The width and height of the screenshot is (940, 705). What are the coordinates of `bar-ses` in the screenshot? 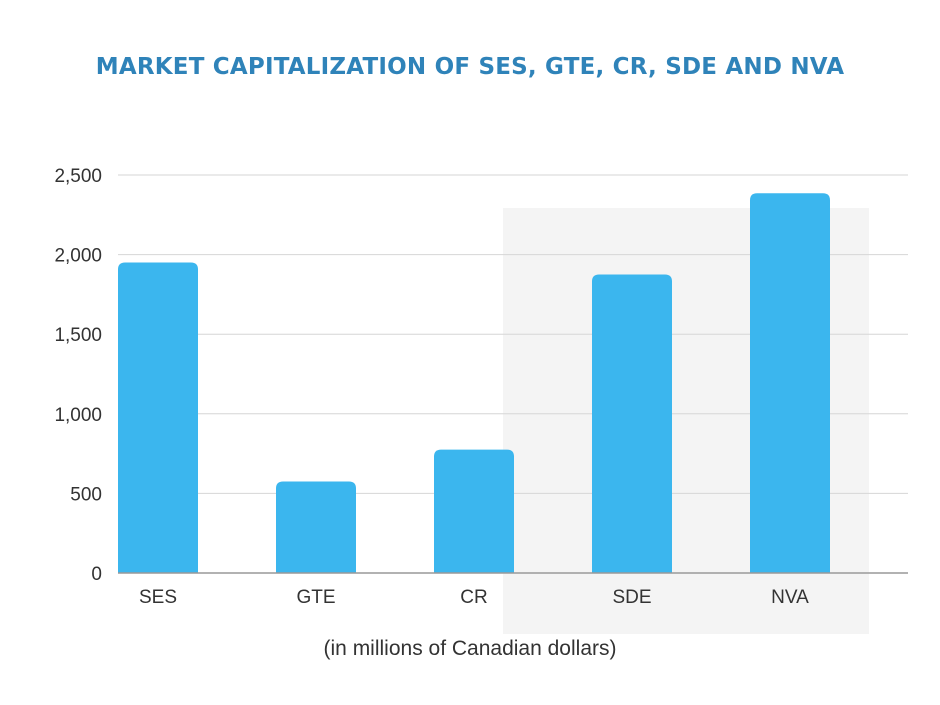 It's located at (158, 417).